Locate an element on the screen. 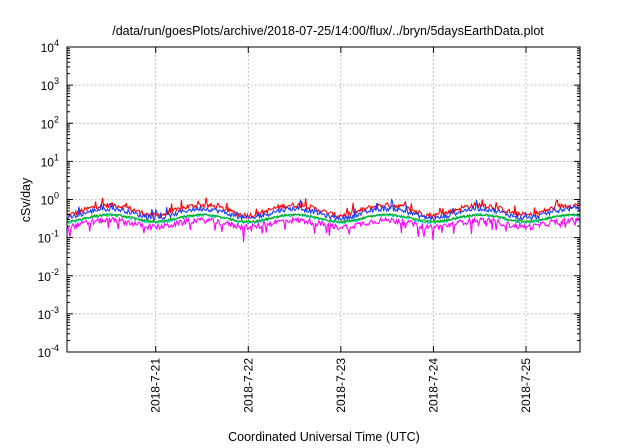  y-tick-label: 10⁴ is located at coordinates (50, 46).